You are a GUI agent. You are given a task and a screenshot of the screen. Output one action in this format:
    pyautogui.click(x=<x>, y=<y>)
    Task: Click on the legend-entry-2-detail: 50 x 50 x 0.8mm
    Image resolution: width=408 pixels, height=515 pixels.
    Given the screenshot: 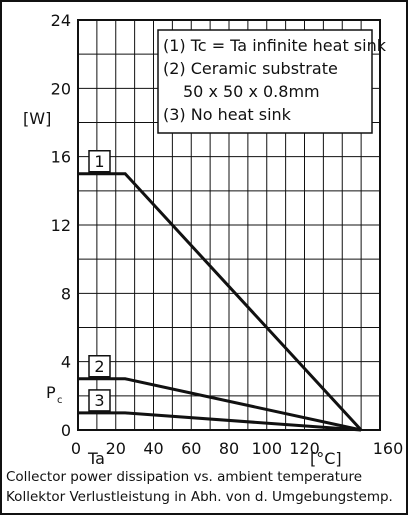 What is the action you would take?
    pyautogui.click(x=251, y=91)
    